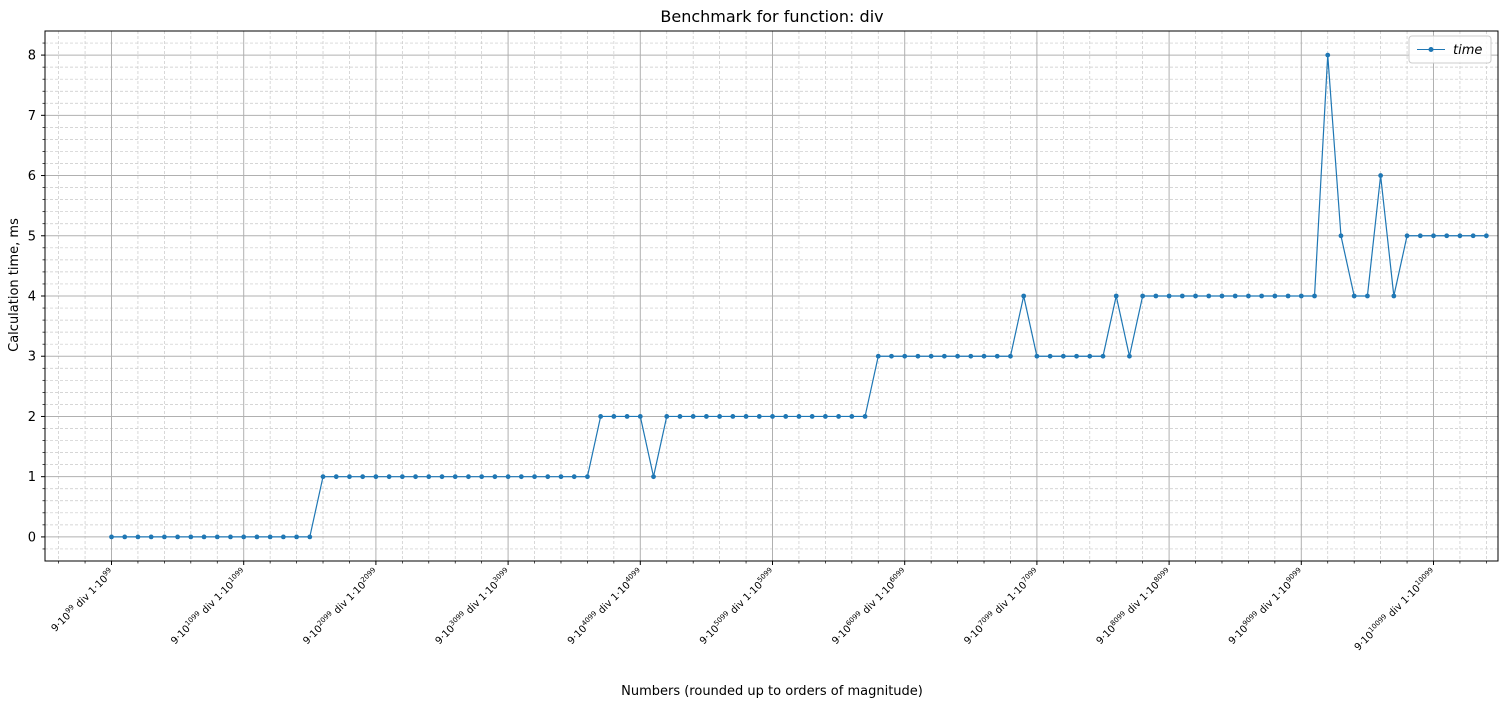  I want to click on y-tick-label: 1, so click(32, 477).